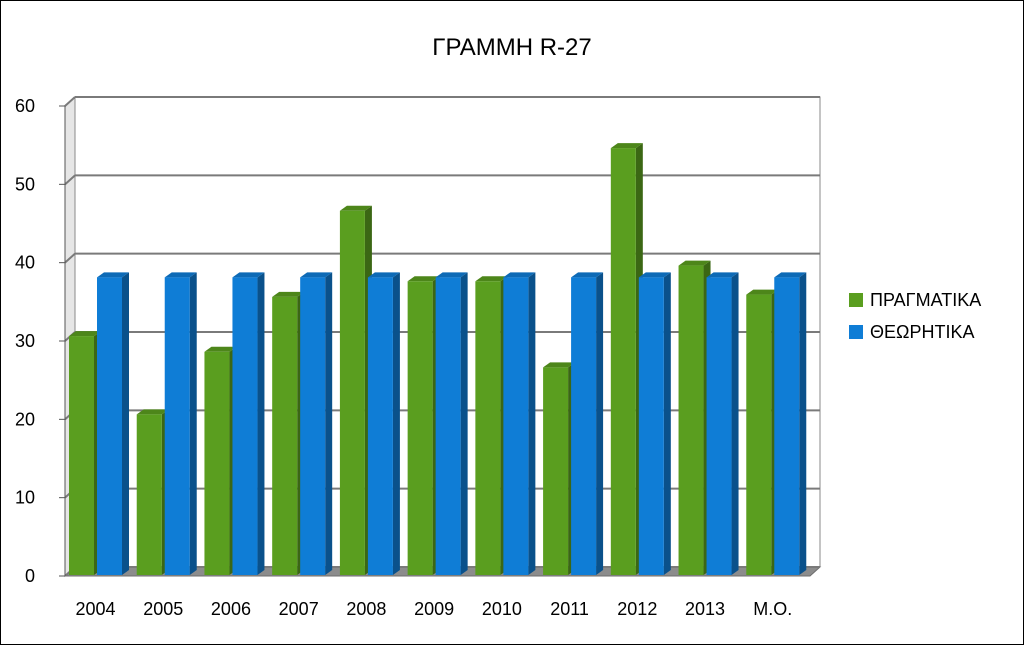 Image resolution: width=1024 pixels, height=645 pixels. I want to click on y-tick-label: 50, so click(25, 184).